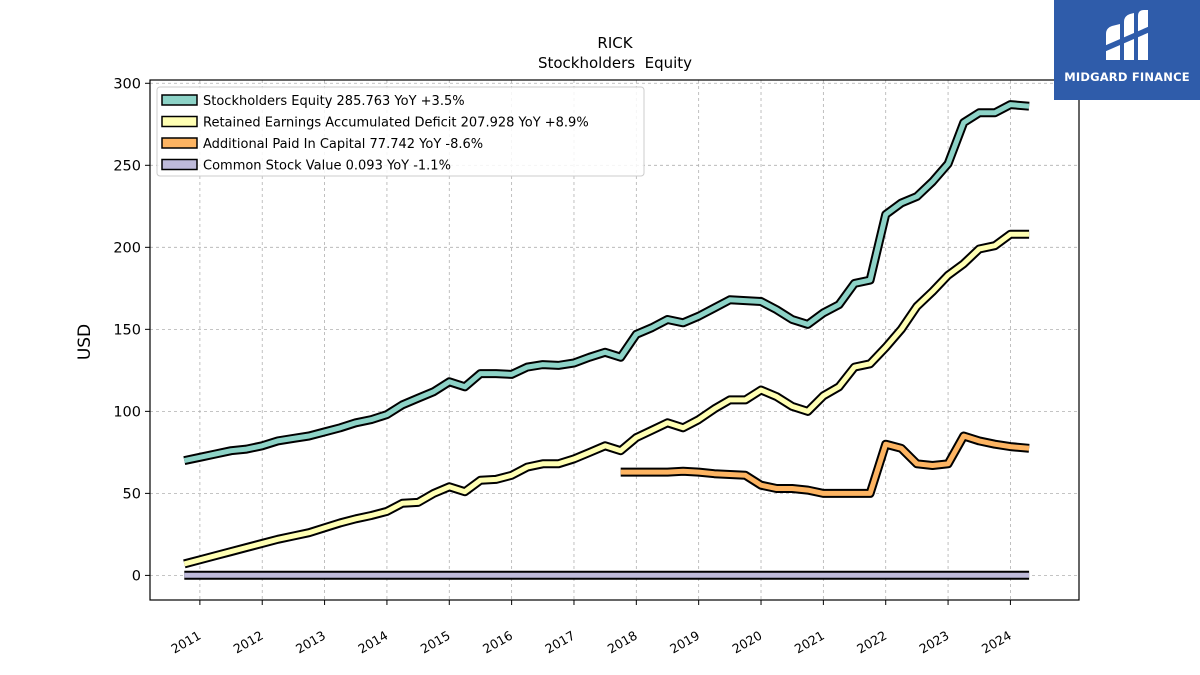 This screenshot has width=1200, height=675. I want to click on legend-box, so click(400, 131).